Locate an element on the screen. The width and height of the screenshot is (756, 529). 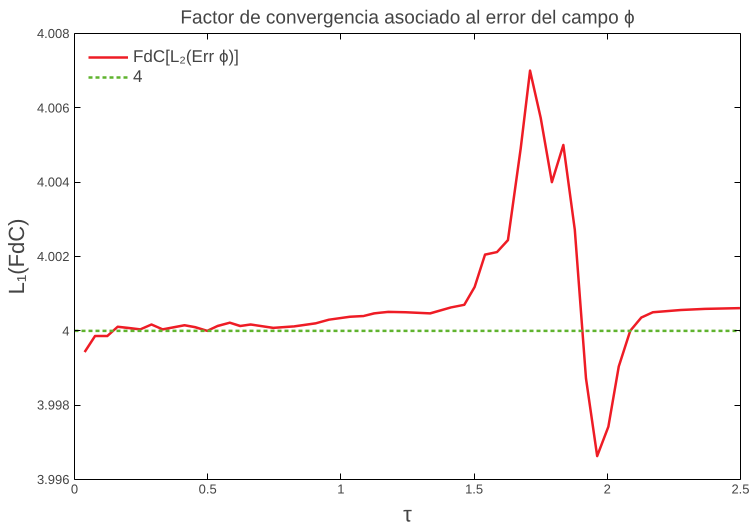
x-tick-label: 1 is located at coordinates (341, 489).